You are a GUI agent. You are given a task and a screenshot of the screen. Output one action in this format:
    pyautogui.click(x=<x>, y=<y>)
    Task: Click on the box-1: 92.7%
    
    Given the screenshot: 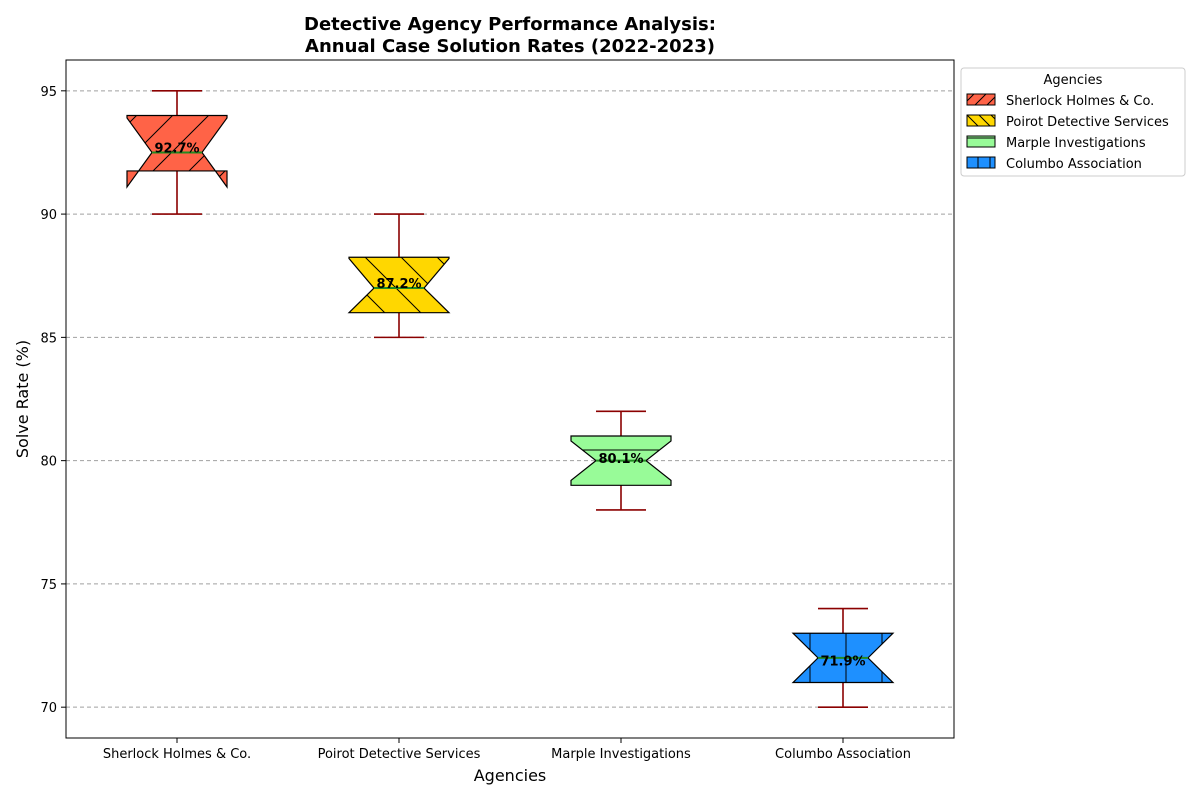 What is the action you would take?
    pyautogui.click(x=177, y=152)
    